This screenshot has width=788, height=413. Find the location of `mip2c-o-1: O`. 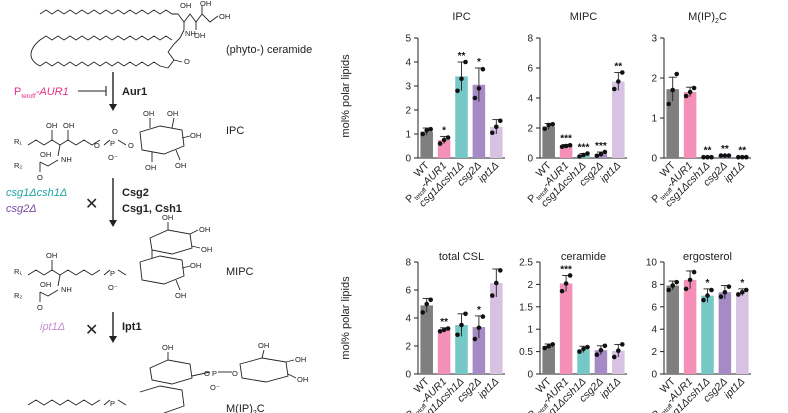

mip2c-o-1: O is located at coordinates (207, 373).